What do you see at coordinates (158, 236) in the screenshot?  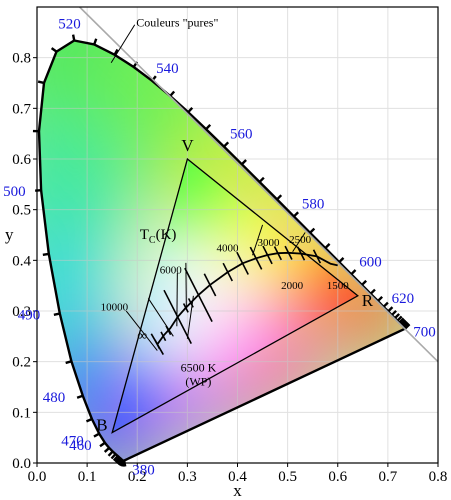 I see `planckian-locus-label: TC(K)` at bounding box center [158, 236].